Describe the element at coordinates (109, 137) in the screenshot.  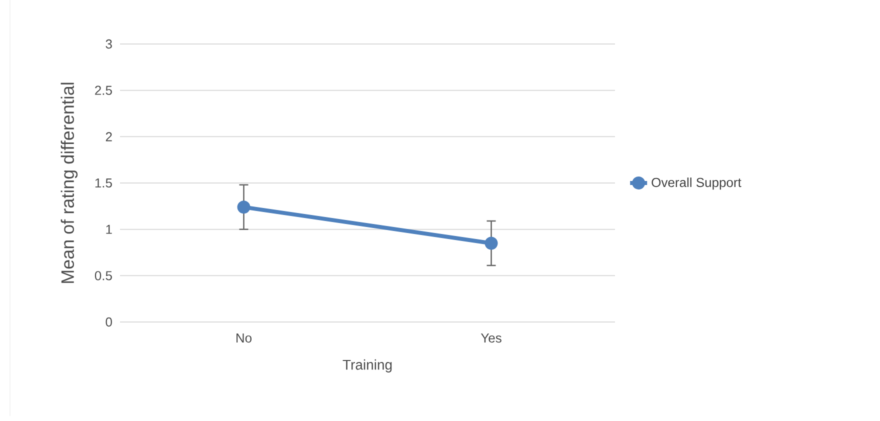
I see `y-tick-label: 2` at that location.